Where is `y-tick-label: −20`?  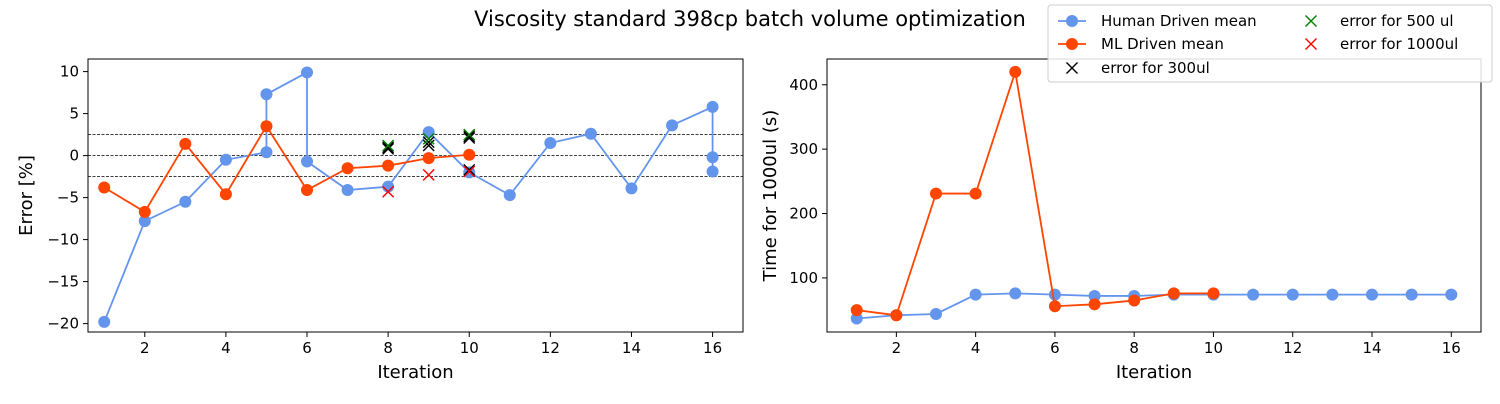 y-tick-label: −20 is located at coordinates (63, 324).